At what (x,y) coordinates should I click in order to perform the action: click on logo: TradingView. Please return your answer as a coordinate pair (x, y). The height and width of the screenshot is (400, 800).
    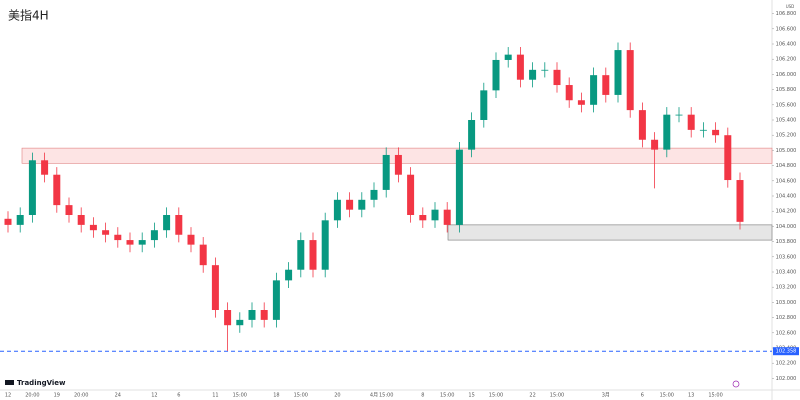
    Looking at the image, I should click on (35, 383).